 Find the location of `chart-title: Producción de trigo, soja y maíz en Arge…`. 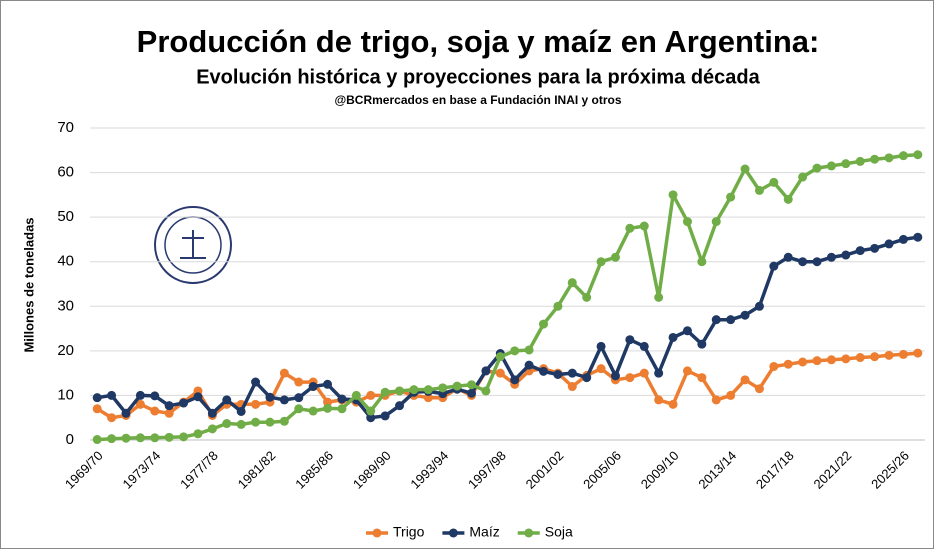

chart-title: Producción de trigo, soja y maíz en Arge… is located at coordinates (478, 41).